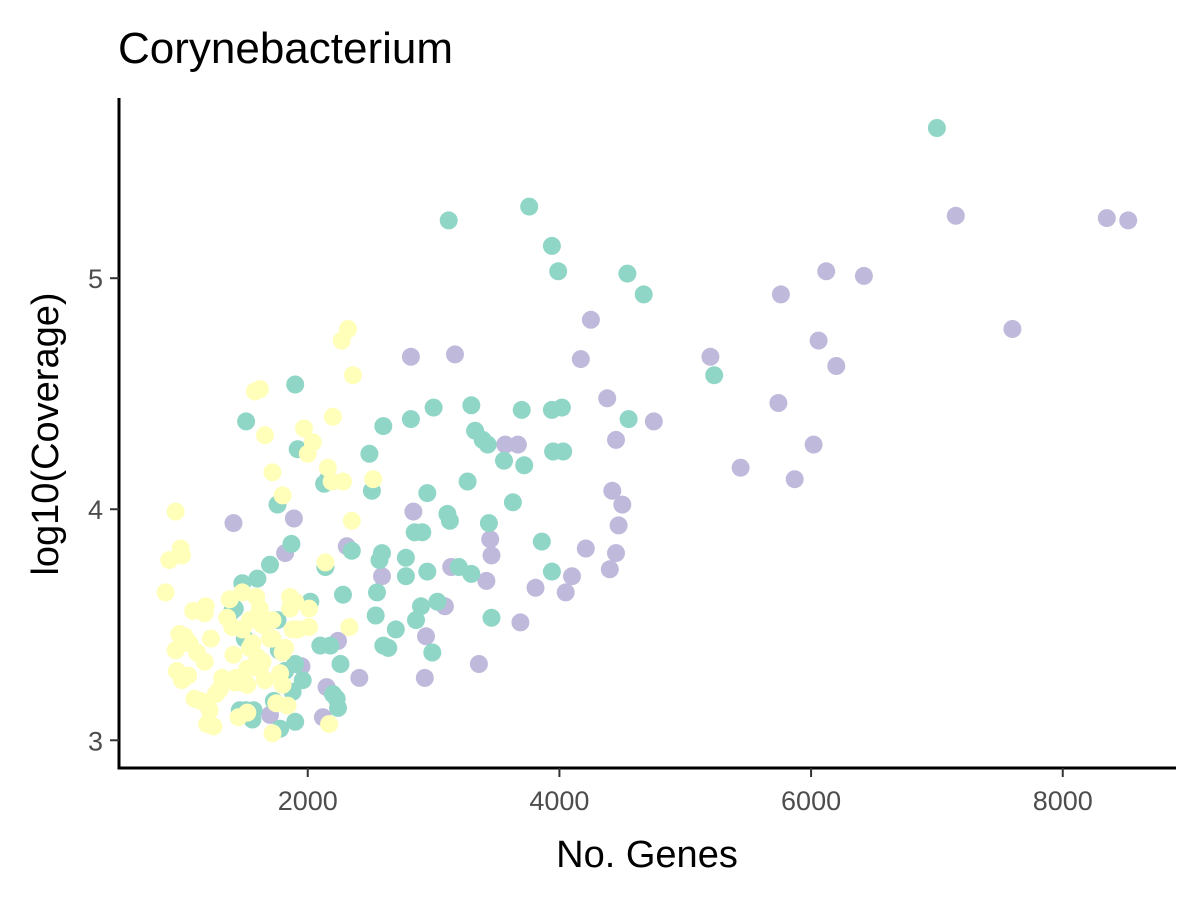  I want to click on x-tick-label: 6000, so click(811, 801).